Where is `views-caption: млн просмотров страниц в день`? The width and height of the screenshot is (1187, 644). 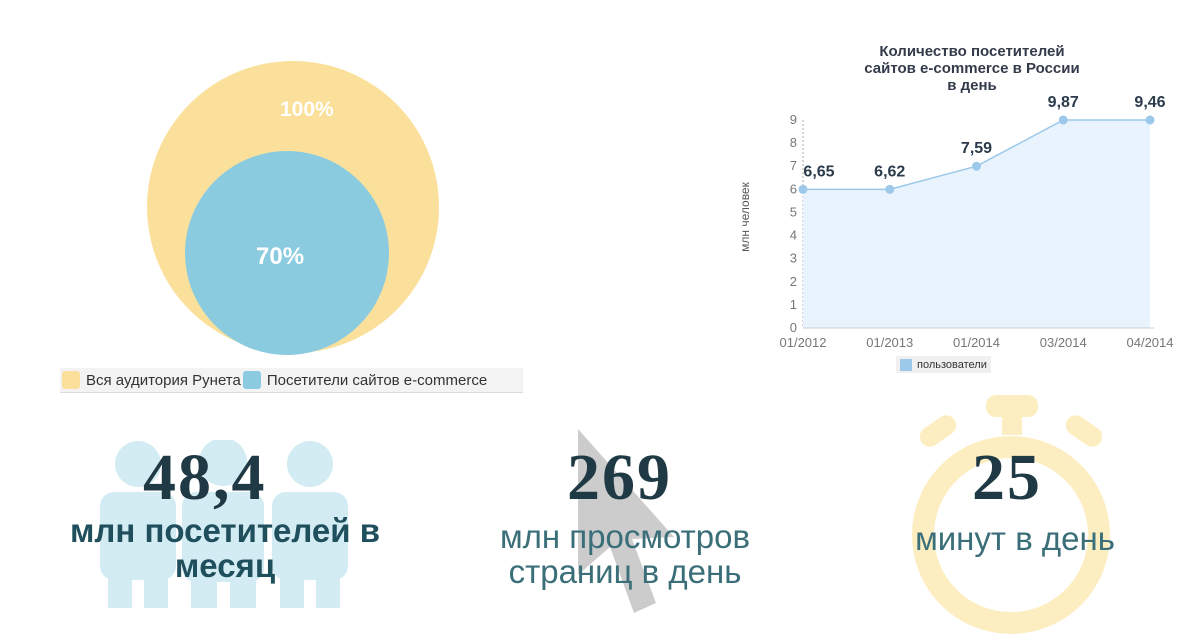 views-caption: млн просмотров страниц в день is located at coordinates (625, 554).